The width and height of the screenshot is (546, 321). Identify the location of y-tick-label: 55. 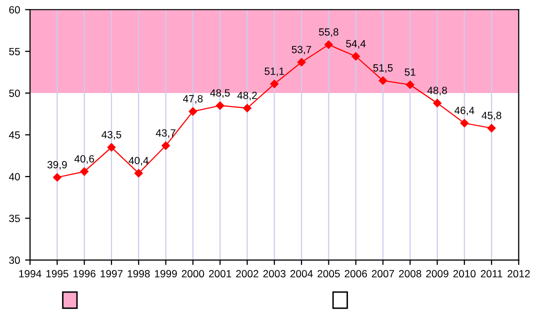
(14, 52).